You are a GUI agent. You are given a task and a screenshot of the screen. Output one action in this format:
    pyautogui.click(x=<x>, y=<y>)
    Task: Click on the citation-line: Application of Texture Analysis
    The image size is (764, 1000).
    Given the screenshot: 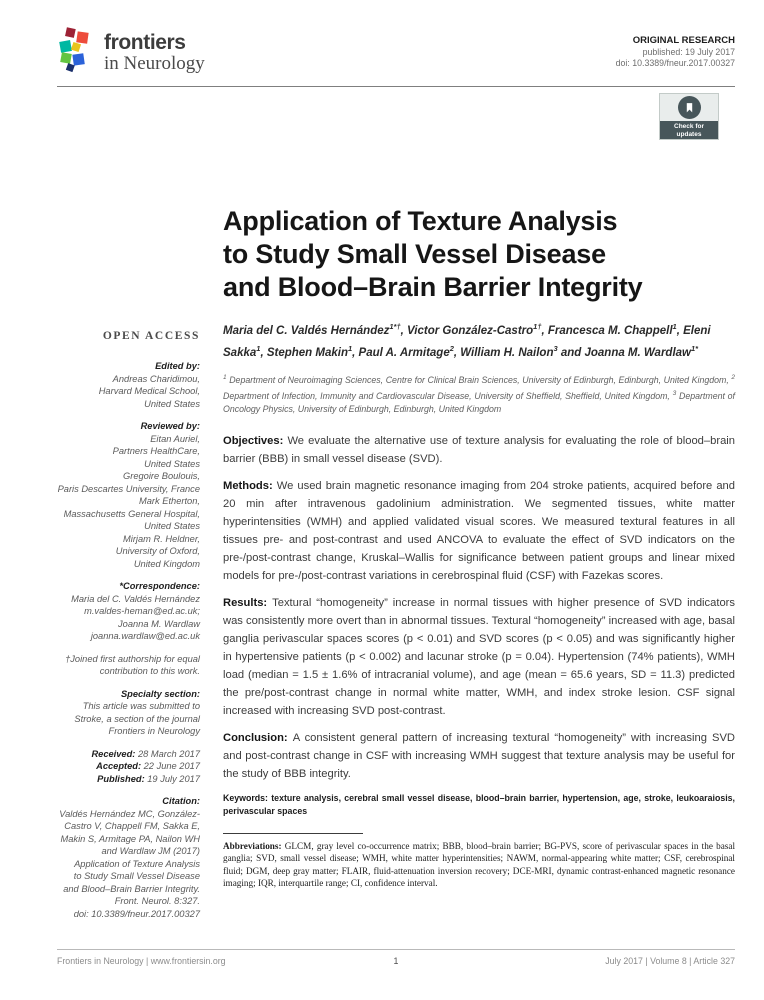 What is the action you would take?
    pyautogui.click(x=137, y=863)
    